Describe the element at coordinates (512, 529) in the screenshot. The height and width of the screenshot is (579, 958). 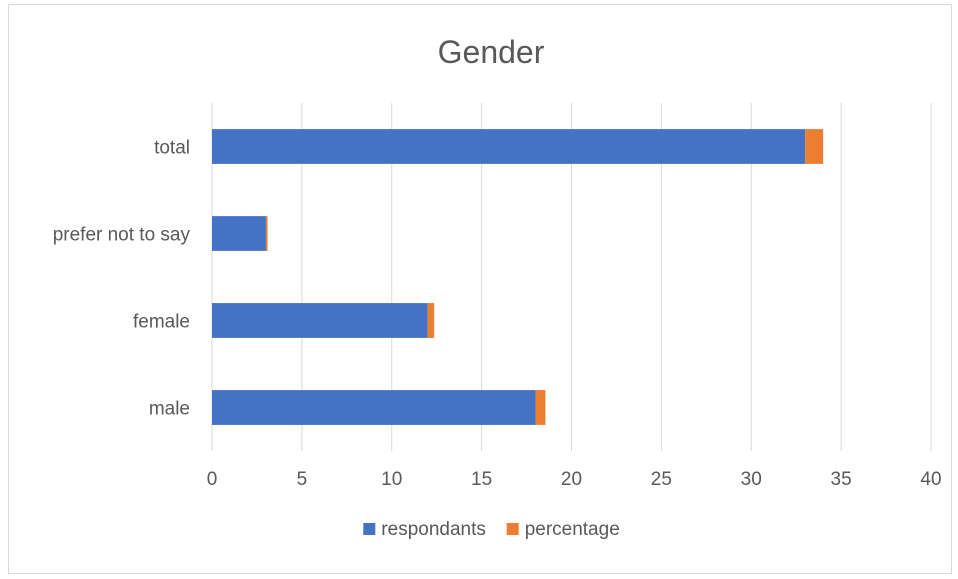
I see `legend-swatch-percentage` at that location.